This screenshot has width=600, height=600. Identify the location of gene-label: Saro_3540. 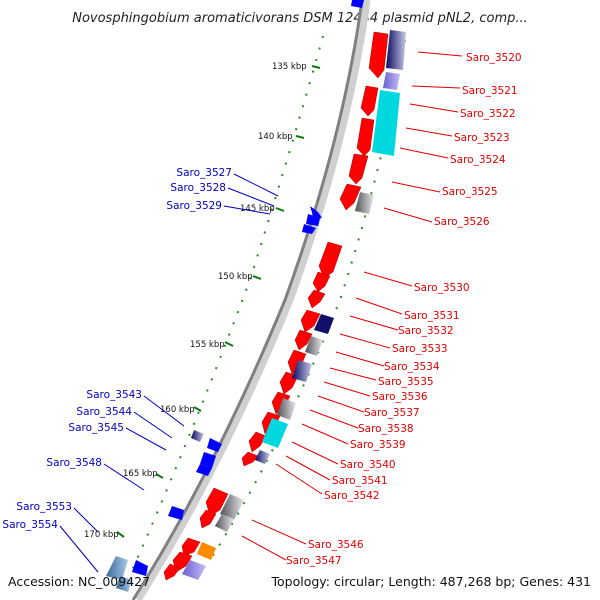
(368, 465).